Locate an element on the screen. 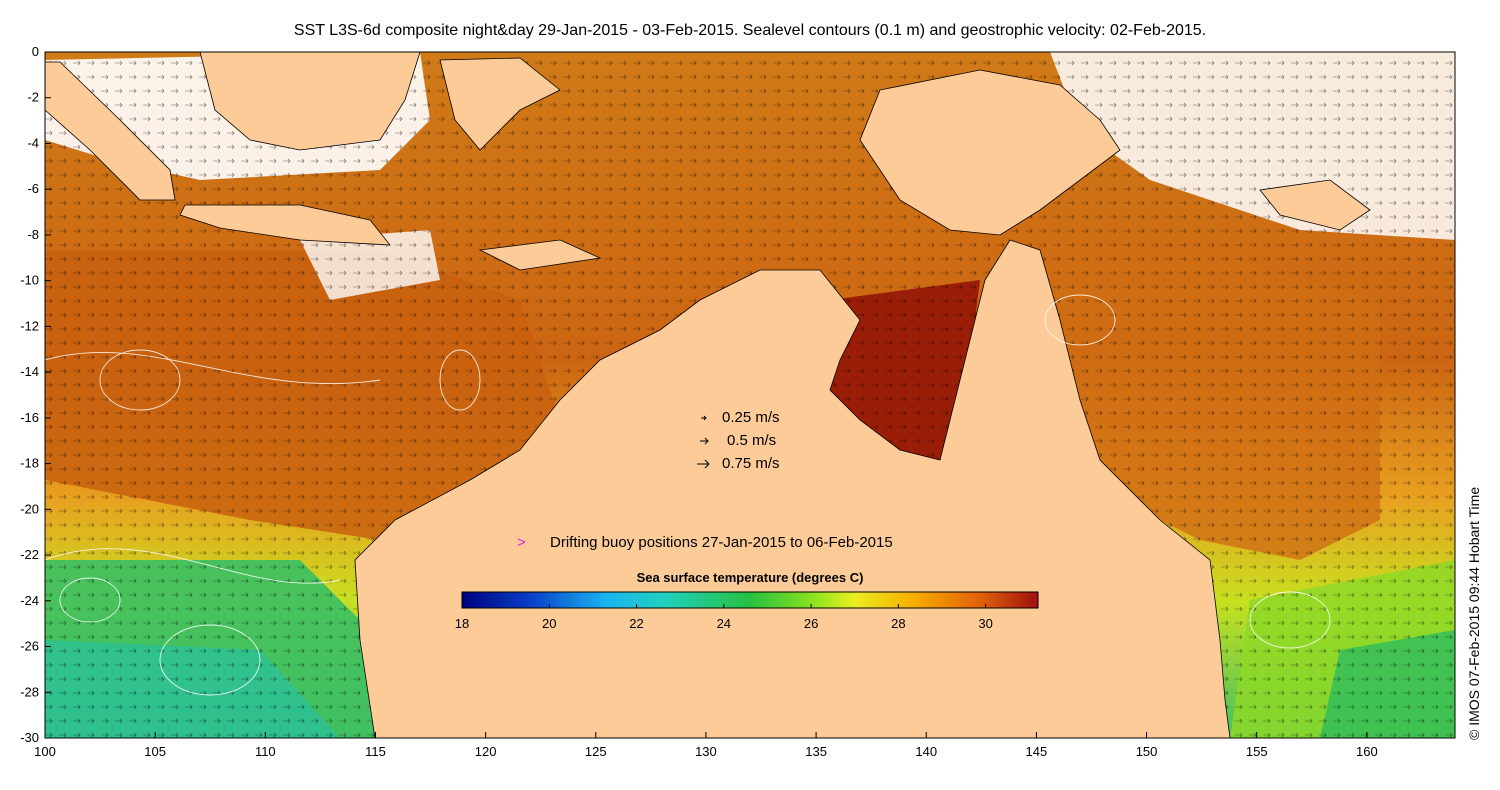 The width and height of the screenshot is (1500, 790). y-tick-label: 0 is located at coordinates (35, 51).